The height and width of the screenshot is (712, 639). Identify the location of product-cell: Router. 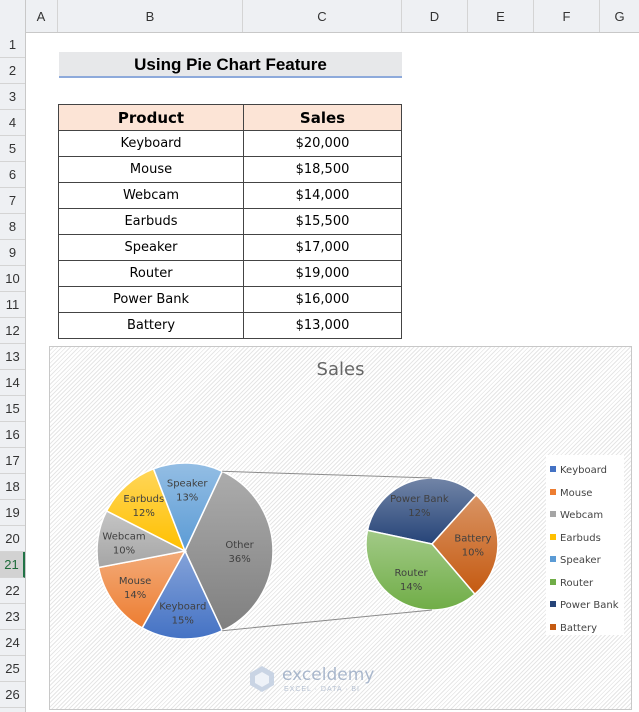
(151, 273).